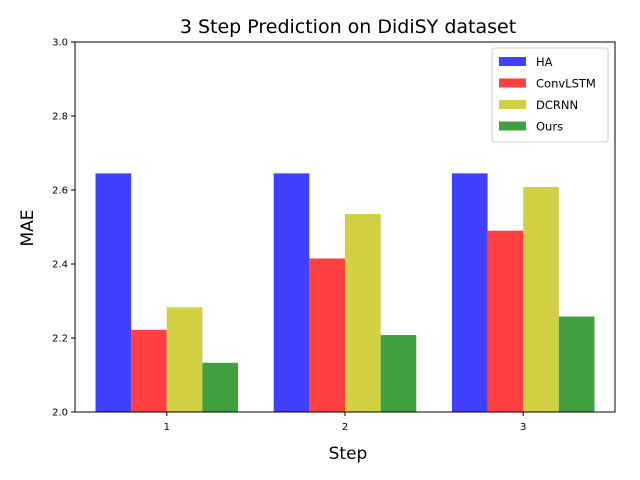 This screenshot has width=640, height=480. I want to click on y-tick-label: 2.2, so click(60, 339).